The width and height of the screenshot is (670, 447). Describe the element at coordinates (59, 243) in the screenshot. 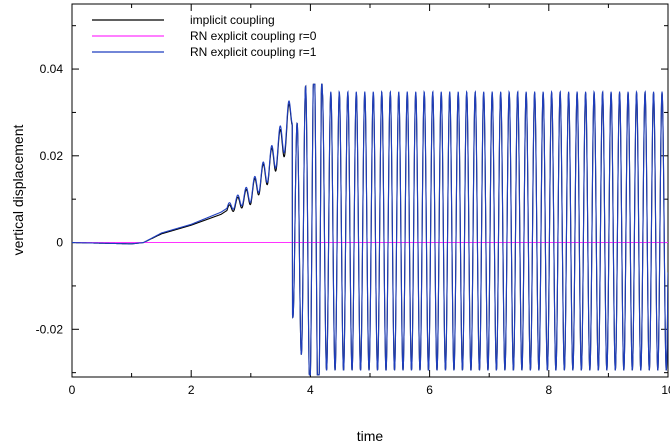

I see `y-tick-label: 0` at that location.